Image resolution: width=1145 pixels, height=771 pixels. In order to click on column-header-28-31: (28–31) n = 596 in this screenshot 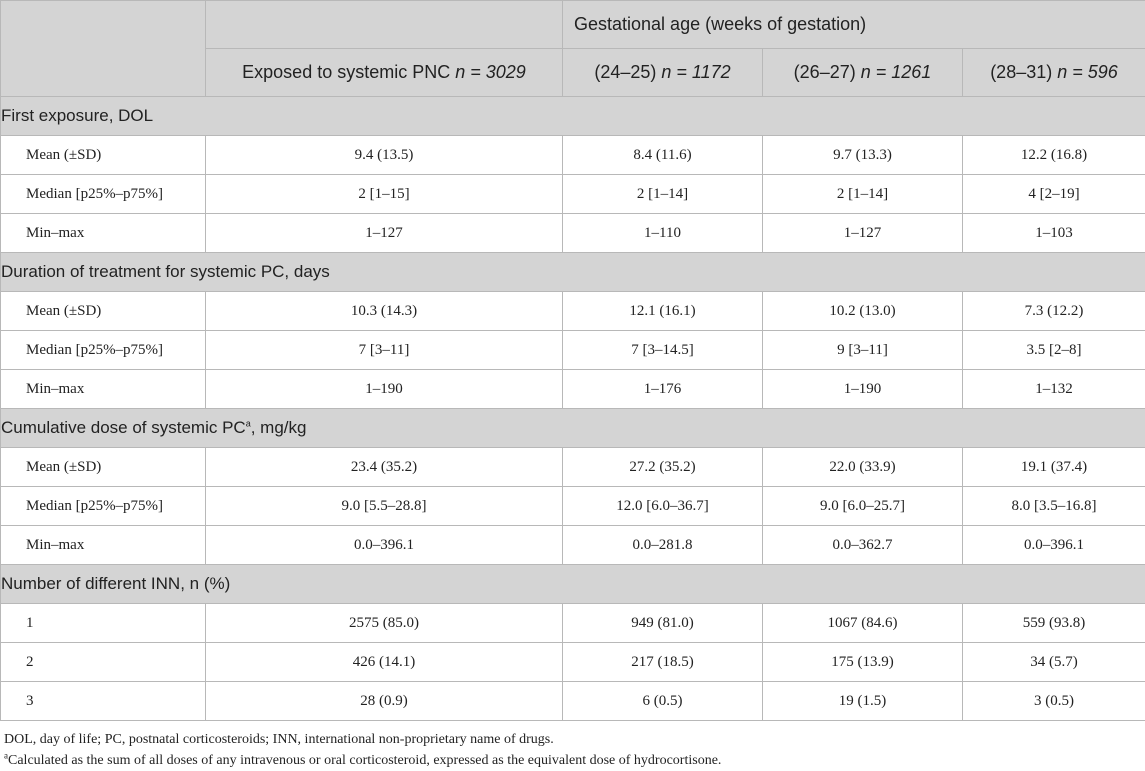, I will do `click(1054, 73)`.